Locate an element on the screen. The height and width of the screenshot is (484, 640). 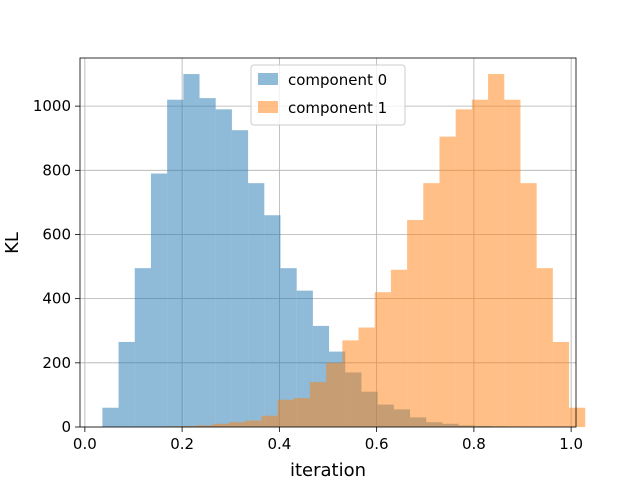
y-tick-label: 600 is located at coordinates (56, 234).